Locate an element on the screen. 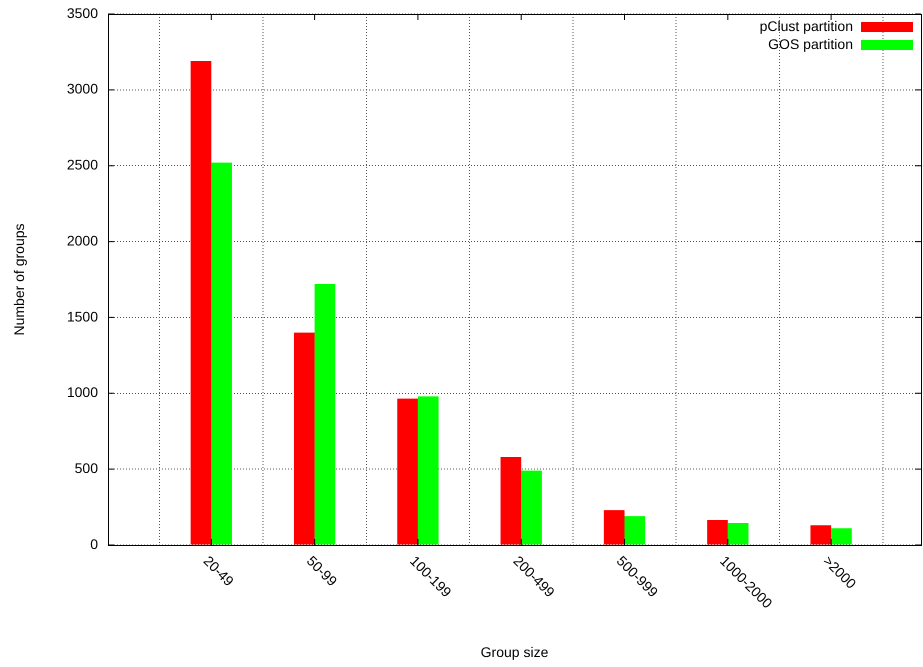  y-tick-label: 0 is located at coordinates (94, 544).